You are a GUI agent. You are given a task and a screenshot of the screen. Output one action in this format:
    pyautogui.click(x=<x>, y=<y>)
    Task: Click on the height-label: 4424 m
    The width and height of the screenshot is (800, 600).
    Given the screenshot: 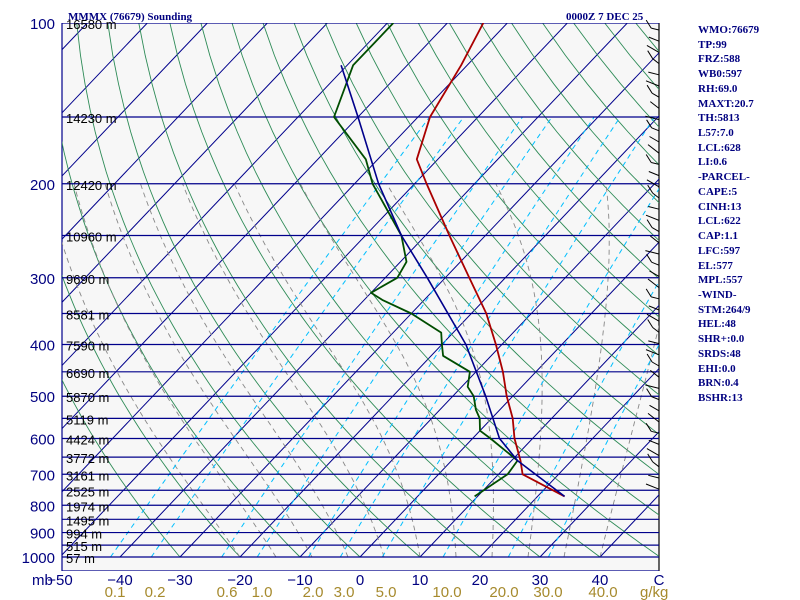 What is the action you would take?
    pyautogui.click(x=87, y=440)
    